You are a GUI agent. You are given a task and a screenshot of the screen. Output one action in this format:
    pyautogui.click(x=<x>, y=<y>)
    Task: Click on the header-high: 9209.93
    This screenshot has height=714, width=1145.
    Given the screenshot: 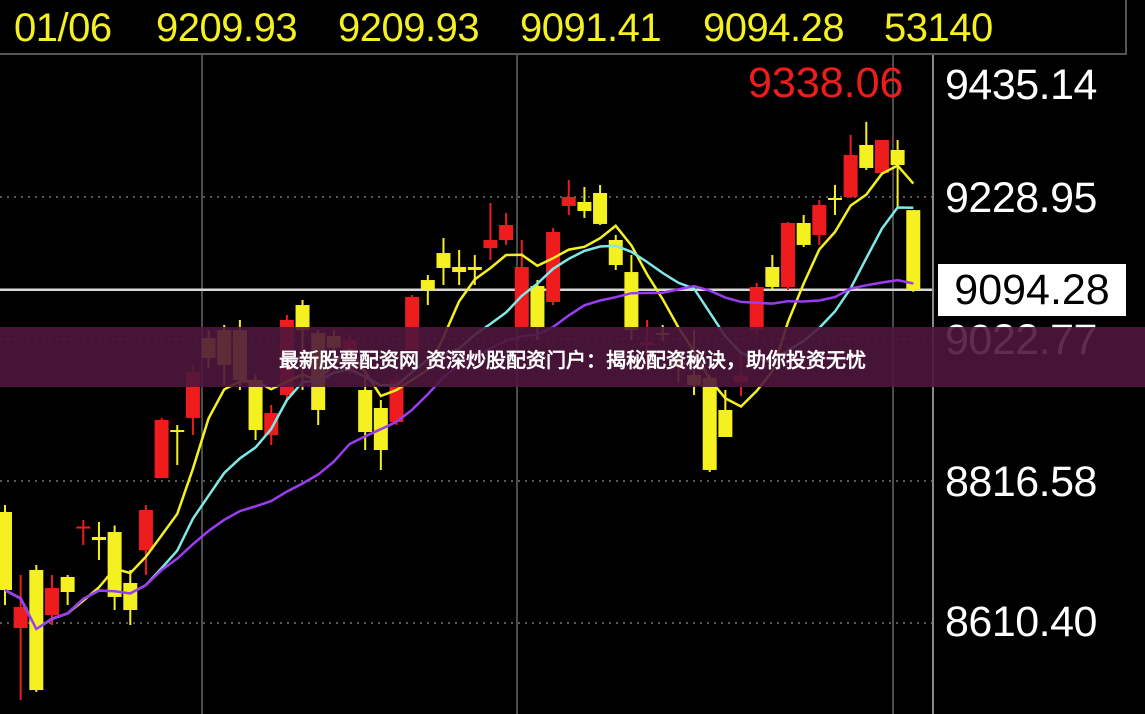 What is the action you would take?
    pyautogui.click(x=409, y=28)
    